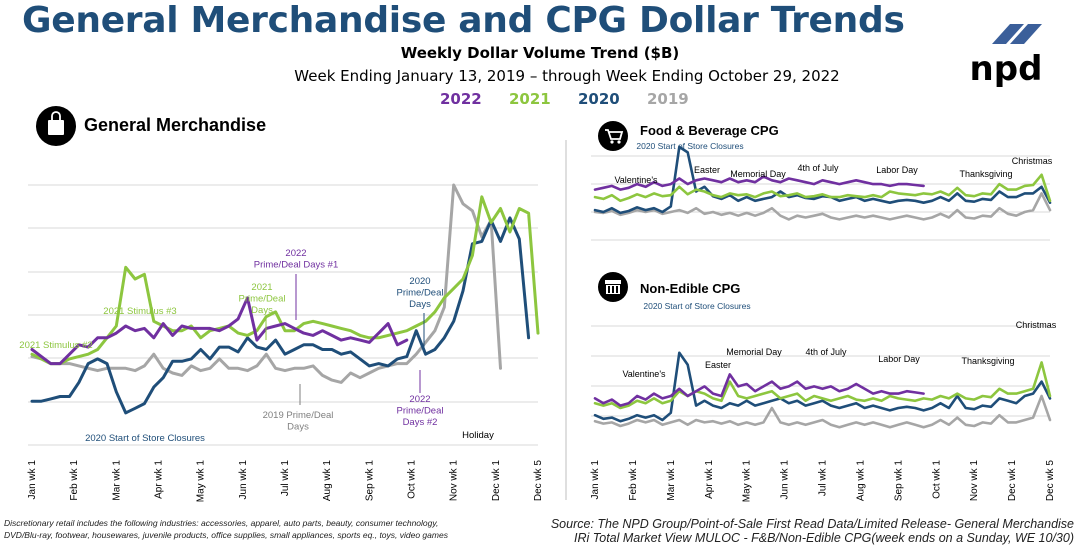  I want to click on legend-item-2021: 2021, so click(529, 99).